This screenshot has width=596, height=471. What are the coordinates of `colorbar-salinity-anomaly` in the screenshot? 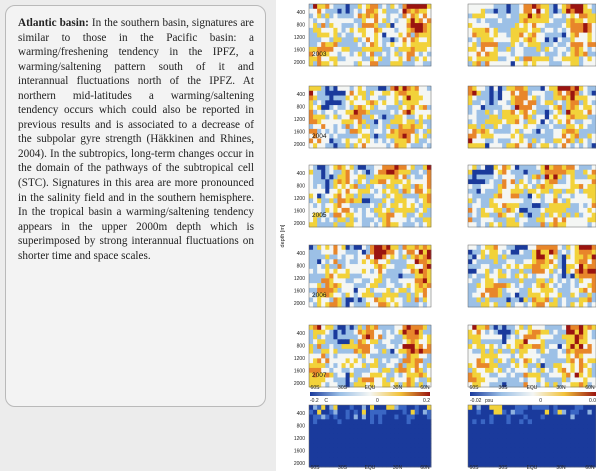 It's located at (533, 394).